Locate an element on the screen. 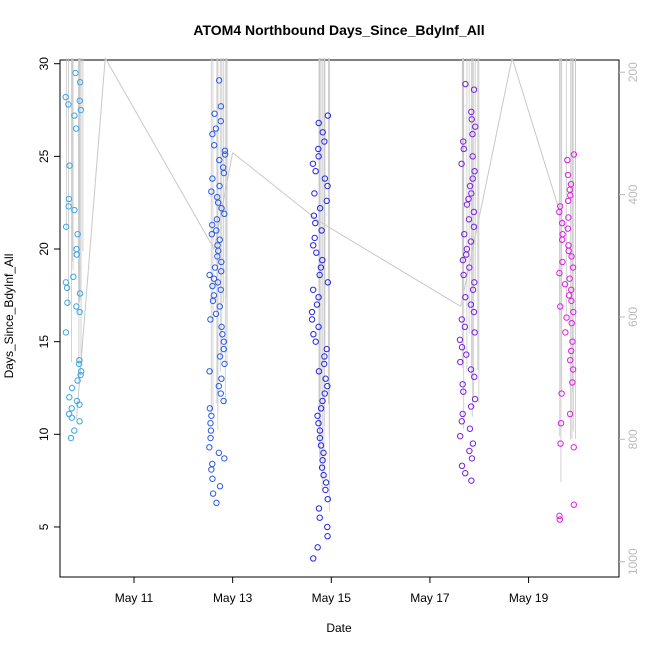  x-tick-label: May 13 is located at coordinates (233, 598).